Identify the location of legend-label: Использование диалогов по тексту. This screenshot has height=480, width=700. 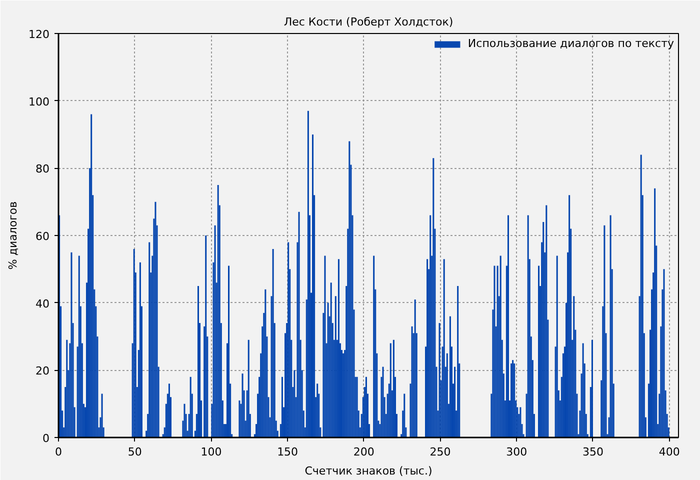
(571, 43).